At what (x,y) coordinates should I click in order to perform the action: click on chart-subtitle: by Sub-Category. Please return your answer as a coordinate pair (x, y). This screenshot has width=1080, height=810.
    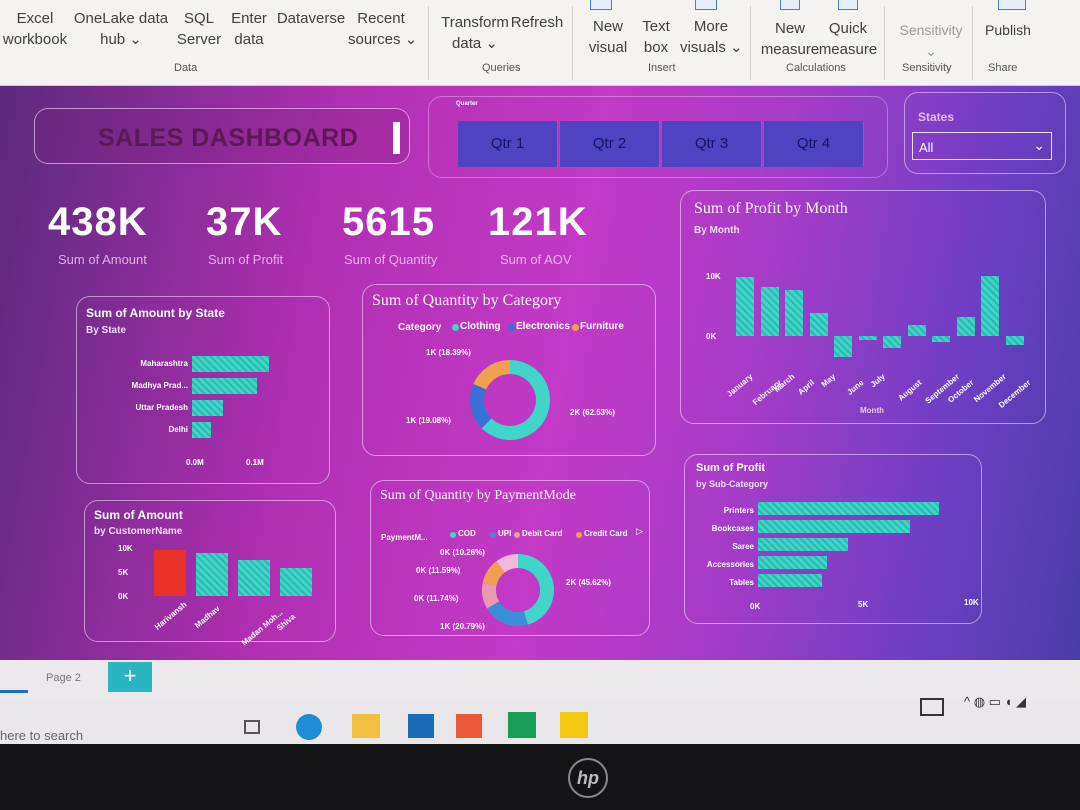
    Looking at the image, I should click on (732, 484).